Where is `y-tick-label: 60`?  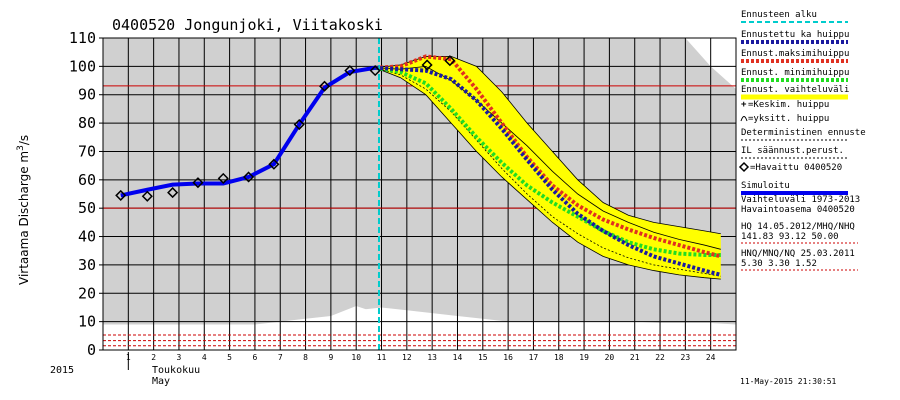
y-tick-label: 60 is located at coordinates (87, 180).